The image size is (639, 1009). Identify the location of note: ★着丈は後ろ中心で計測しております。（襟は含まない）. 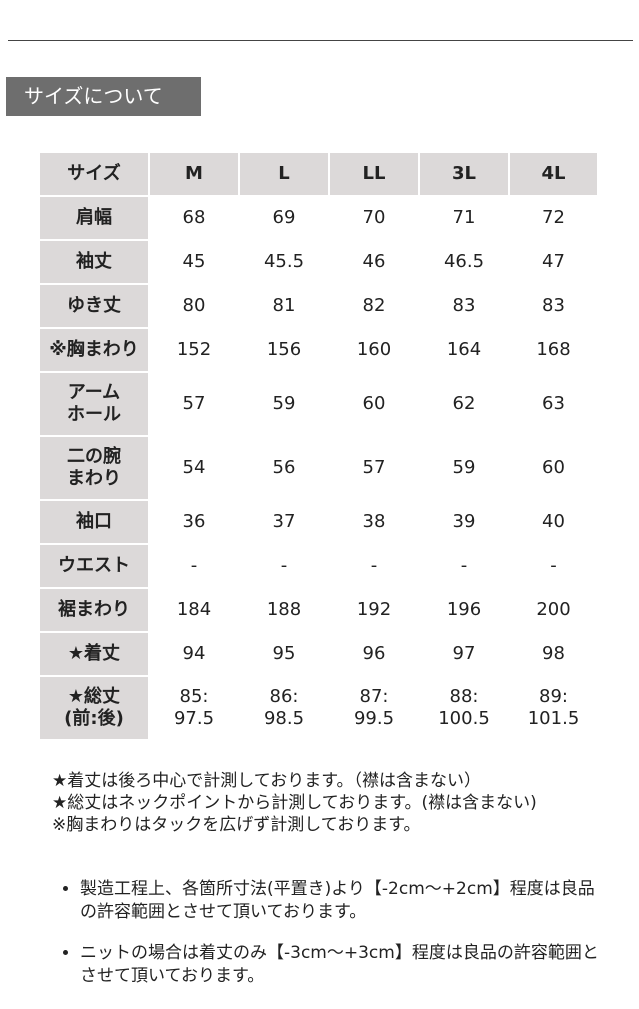
(267, 781).